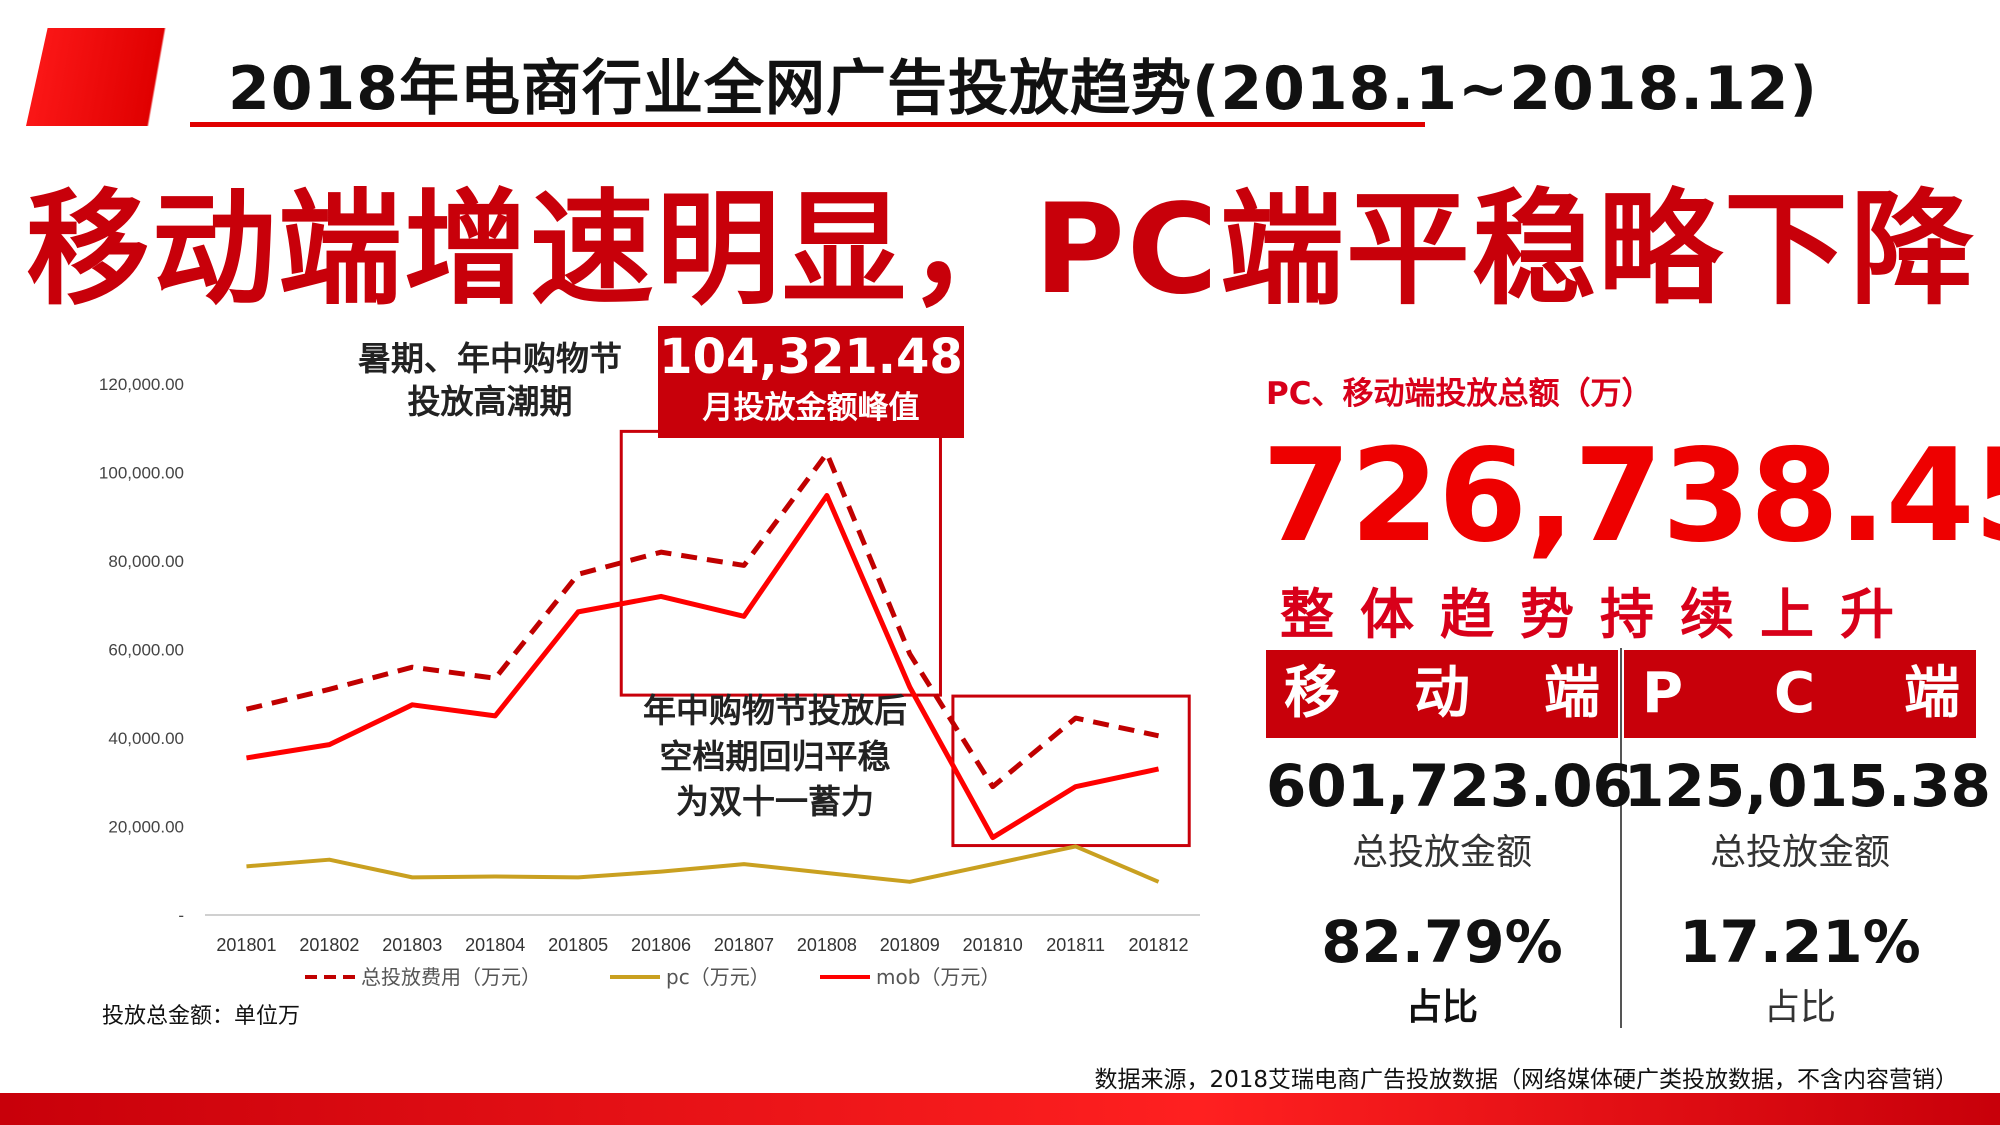 This screenshot has width=2000, height=1125. I want to click on y-tick-label: 60,000.00, so click(146, 650).